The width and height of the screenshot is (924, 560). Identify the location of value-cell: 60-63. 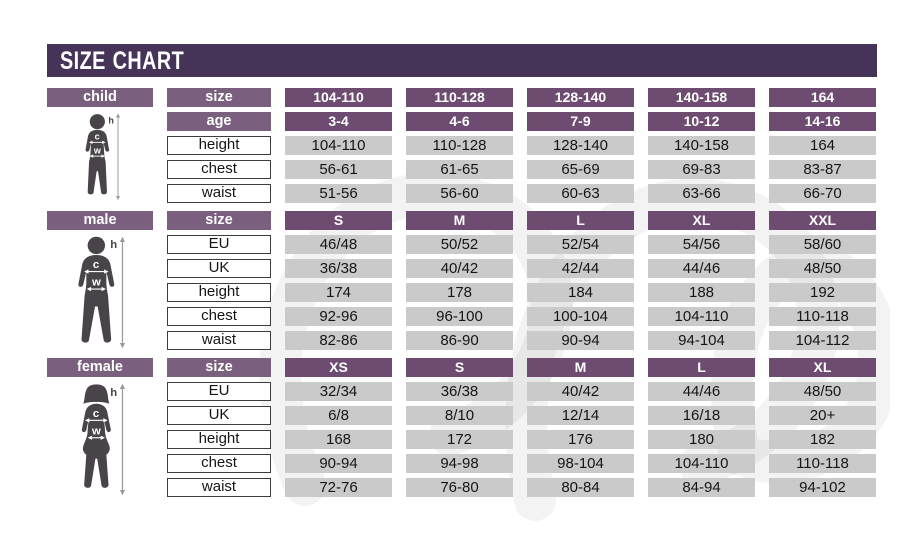
(580, 193).